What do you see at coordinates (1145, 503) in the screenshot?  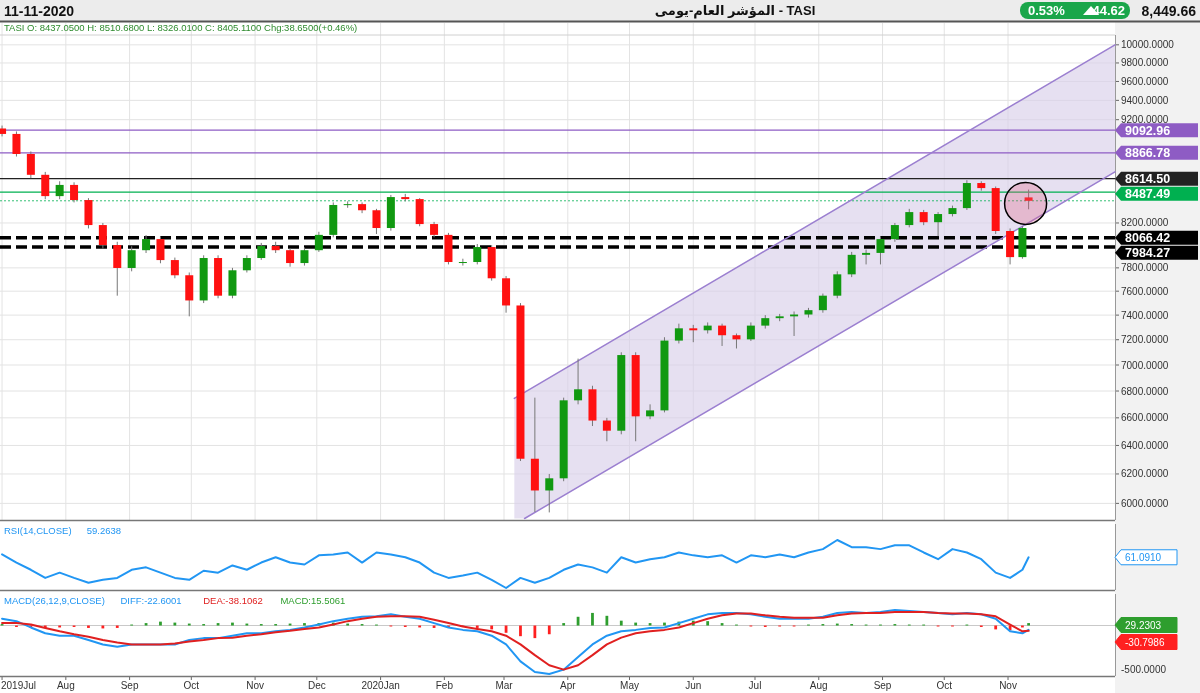 I see `y-tick-label: 6000.0000` at bounding box center [1145, 503].